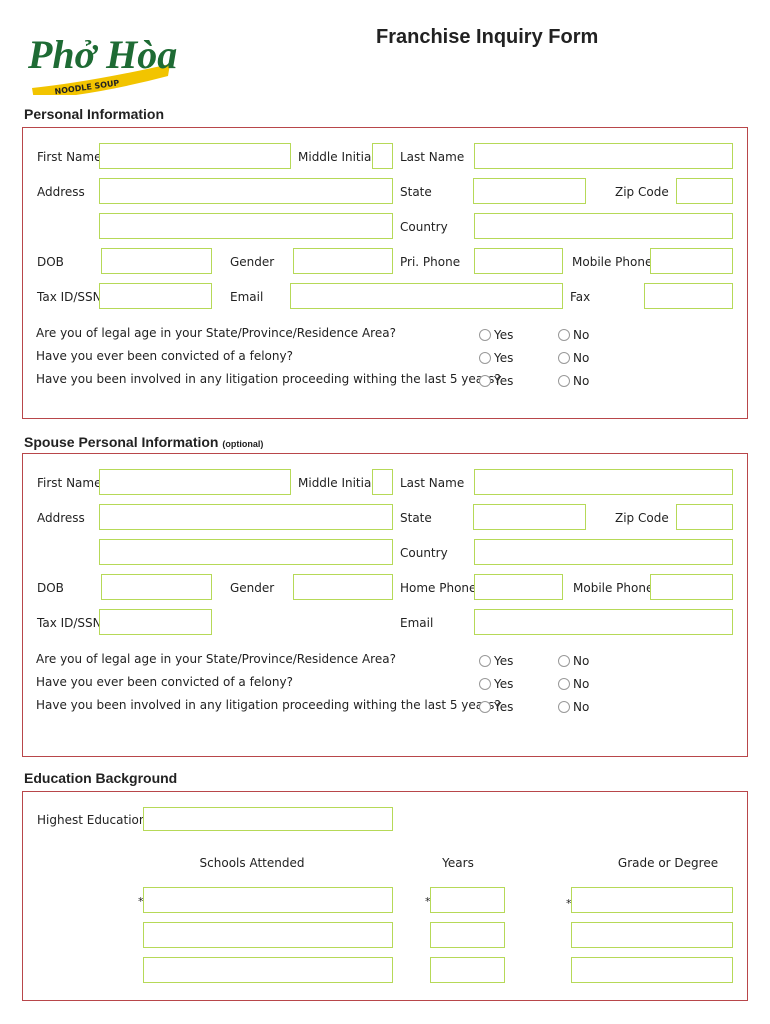  I want to click on highest-education-label: Highest Education, so click(92, 820).